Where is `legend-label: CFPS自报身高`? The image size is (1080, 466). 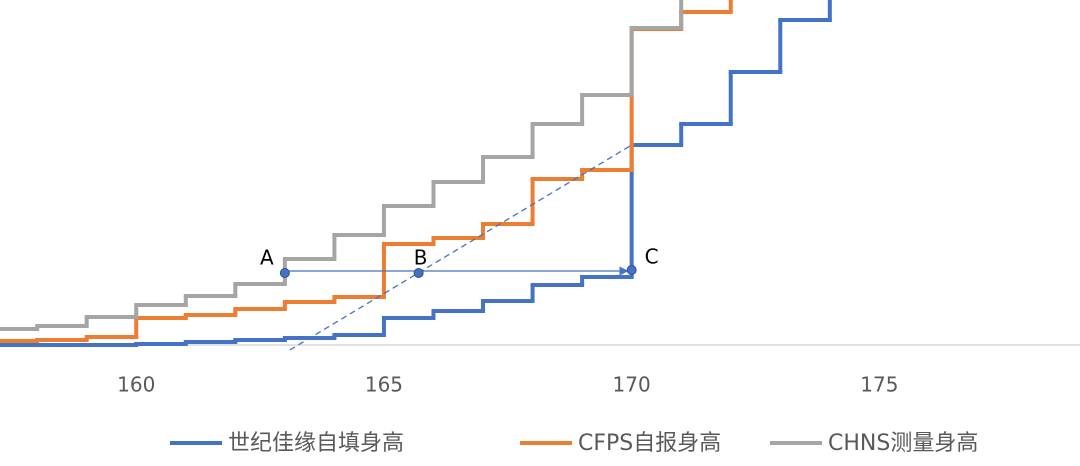
legend-label: CFPS自报身高 is located at coordinates (649, 443).